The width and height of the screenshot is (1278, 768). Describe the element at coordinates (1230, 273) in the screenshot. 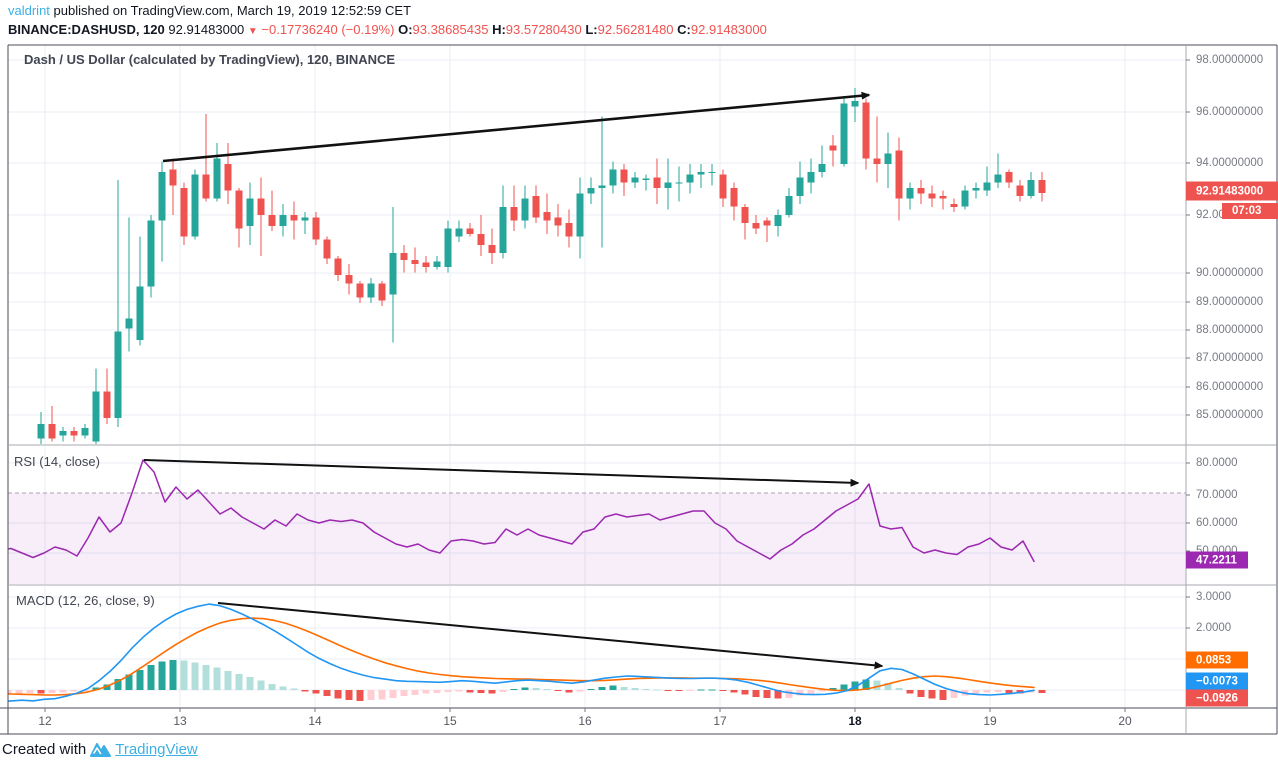

I see `price-axis-label: 90.00000000` at that location.